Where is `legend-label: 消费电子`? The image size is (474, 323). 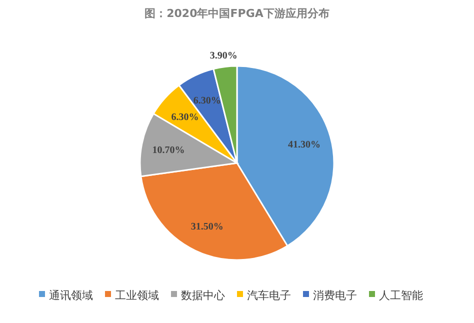 legend-label: 消费电子 is located at coordinates (335, 295).